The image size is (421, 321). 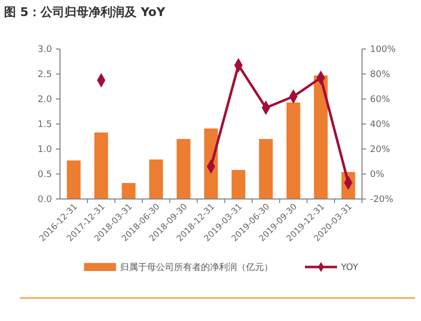 What do you see at coordinates (383, 50) in the screenshot?
I see `y2-tick-label: 100%` at bounding box center [383, 50].